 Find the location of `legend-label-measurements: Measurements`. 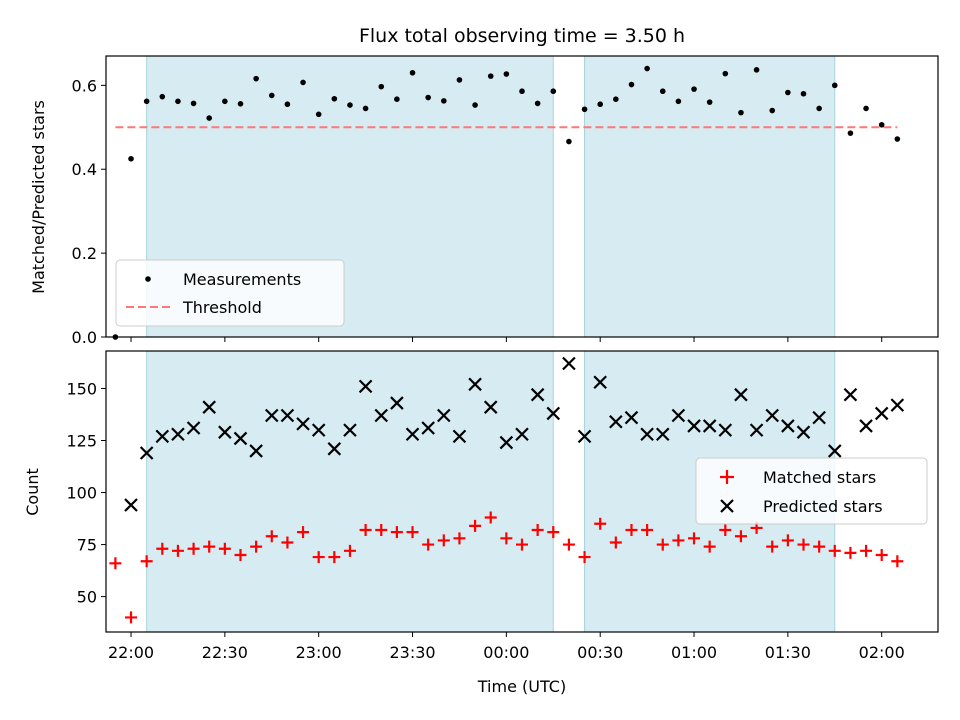

legend-label-measurements: Measurements is located at coordinates (242, 279).